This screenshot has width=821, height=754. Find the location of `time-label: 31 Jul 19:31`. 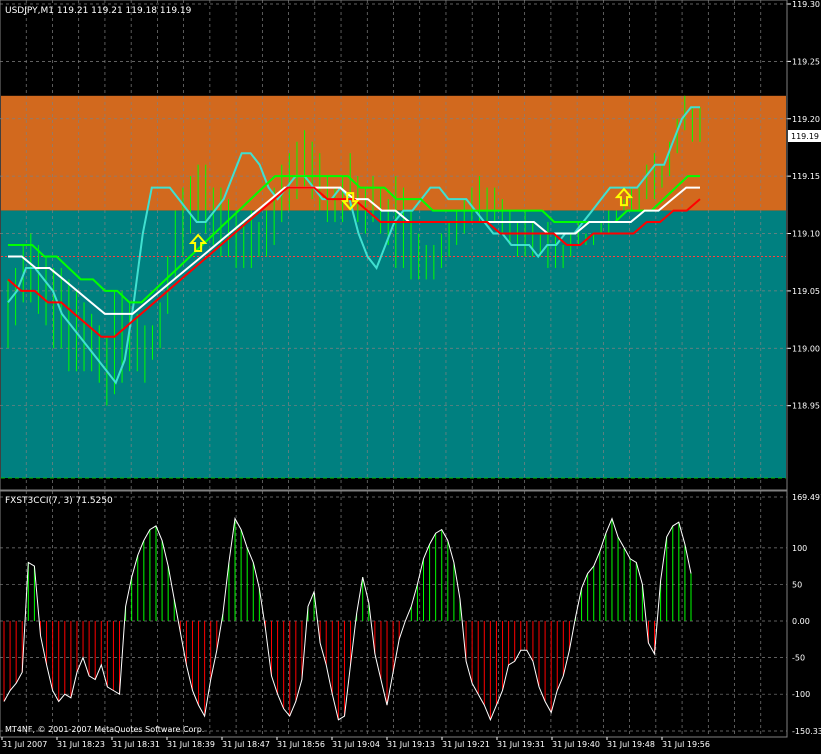

time-label: 31 Jul 19:31 is located at coordinates (521, 744).